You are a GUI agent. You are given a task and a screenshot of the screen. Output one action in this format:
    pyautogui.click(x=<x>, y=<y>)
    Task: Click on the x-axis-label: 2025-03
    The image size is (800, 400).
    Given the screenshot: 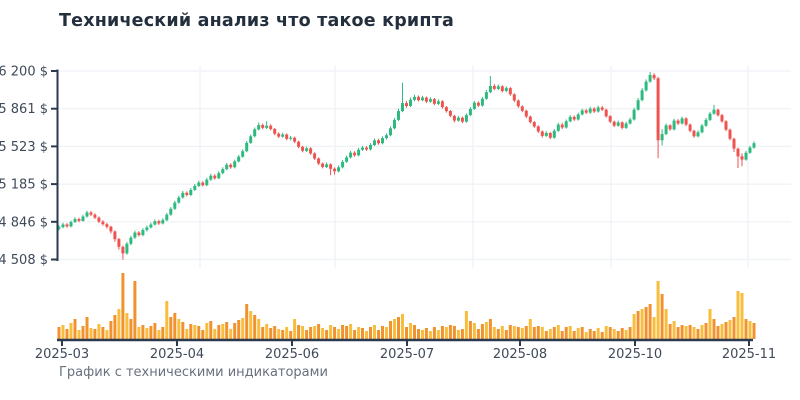 What is the action you would take?
    pyautogui.click(x=62, y=354)
    